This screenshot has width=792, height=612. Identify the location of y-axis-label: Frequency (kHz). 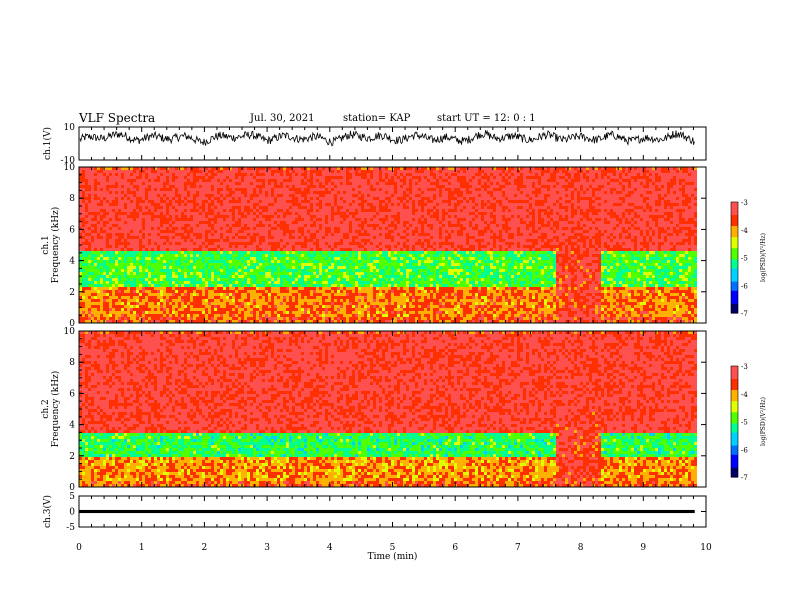
(55, 245).